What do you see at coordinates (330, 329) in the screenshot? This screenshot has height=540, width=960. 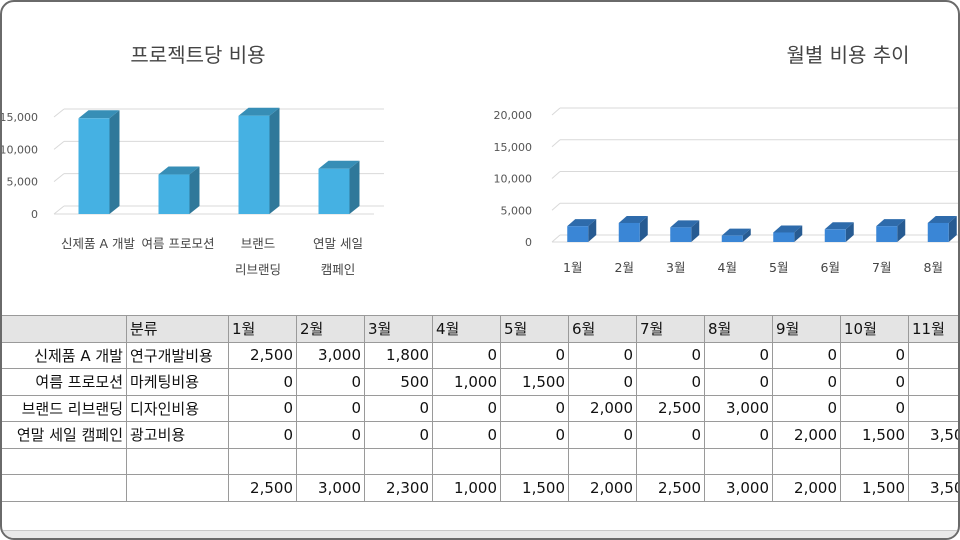 I see `column-header: 2월` at bounding box center [330, 329].